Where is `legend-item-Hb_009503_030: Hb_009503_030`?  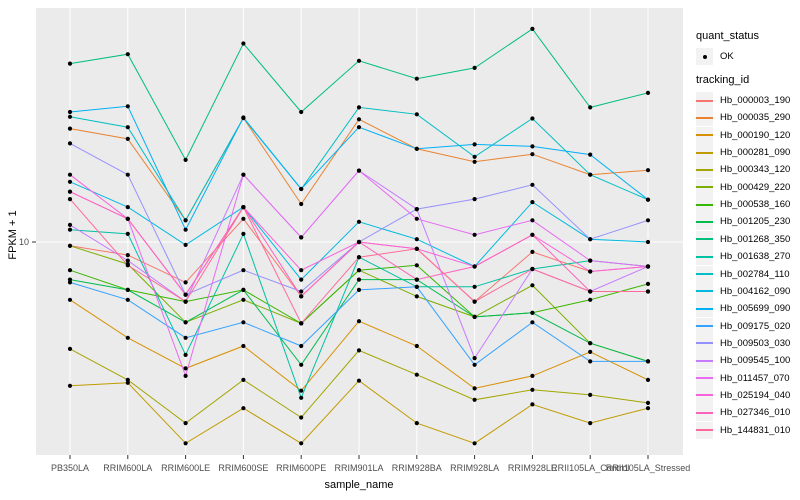
legend-item-Hb_009503_030: Hb_009503_030 is located at coordinates (743, 343).